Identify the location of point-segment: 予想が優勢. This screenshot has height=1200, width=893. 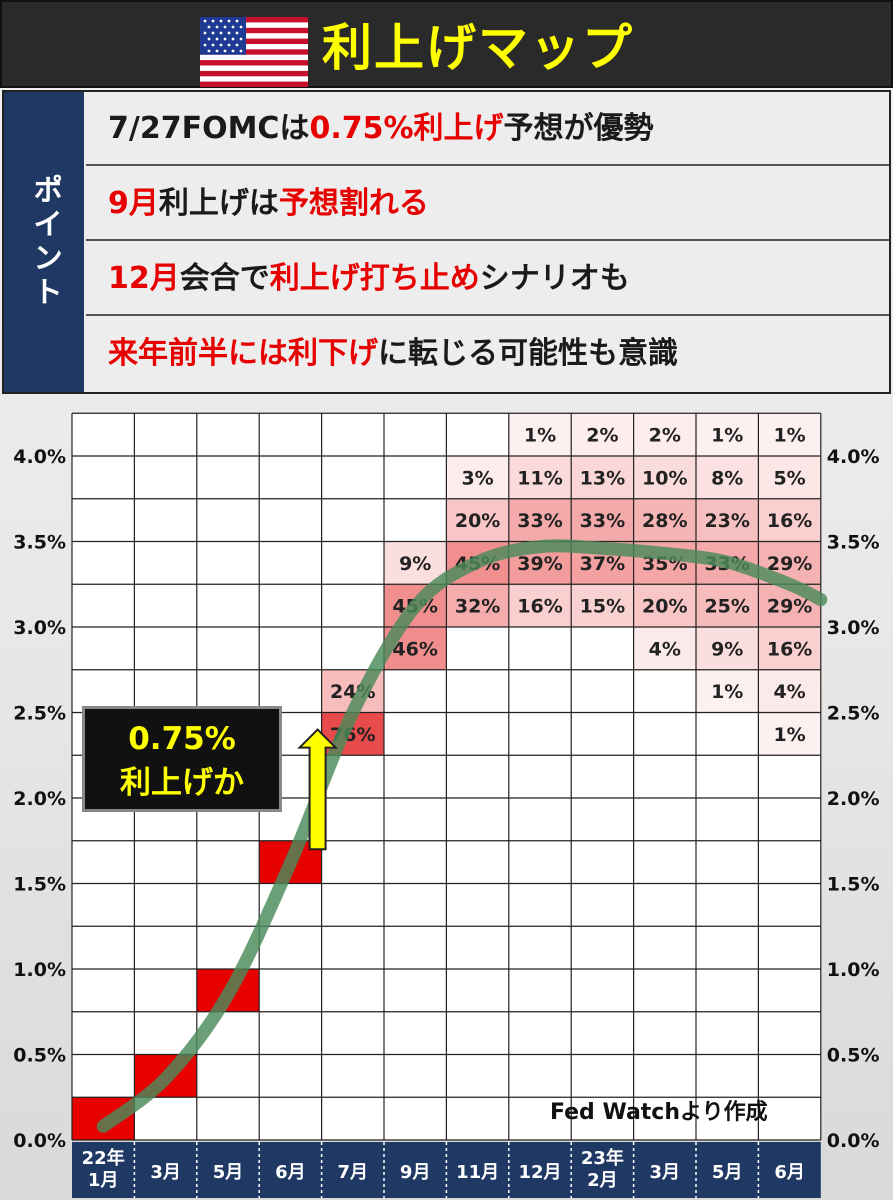
(578, 128).